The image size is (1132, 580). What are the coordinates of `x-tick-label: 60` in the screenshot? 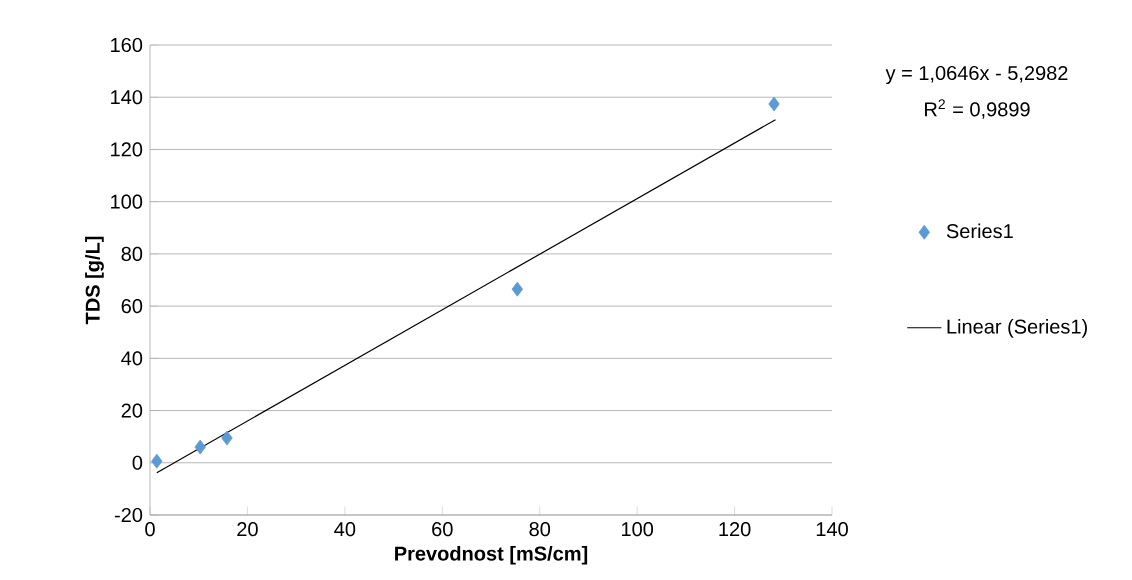 It's located at (442, 529).